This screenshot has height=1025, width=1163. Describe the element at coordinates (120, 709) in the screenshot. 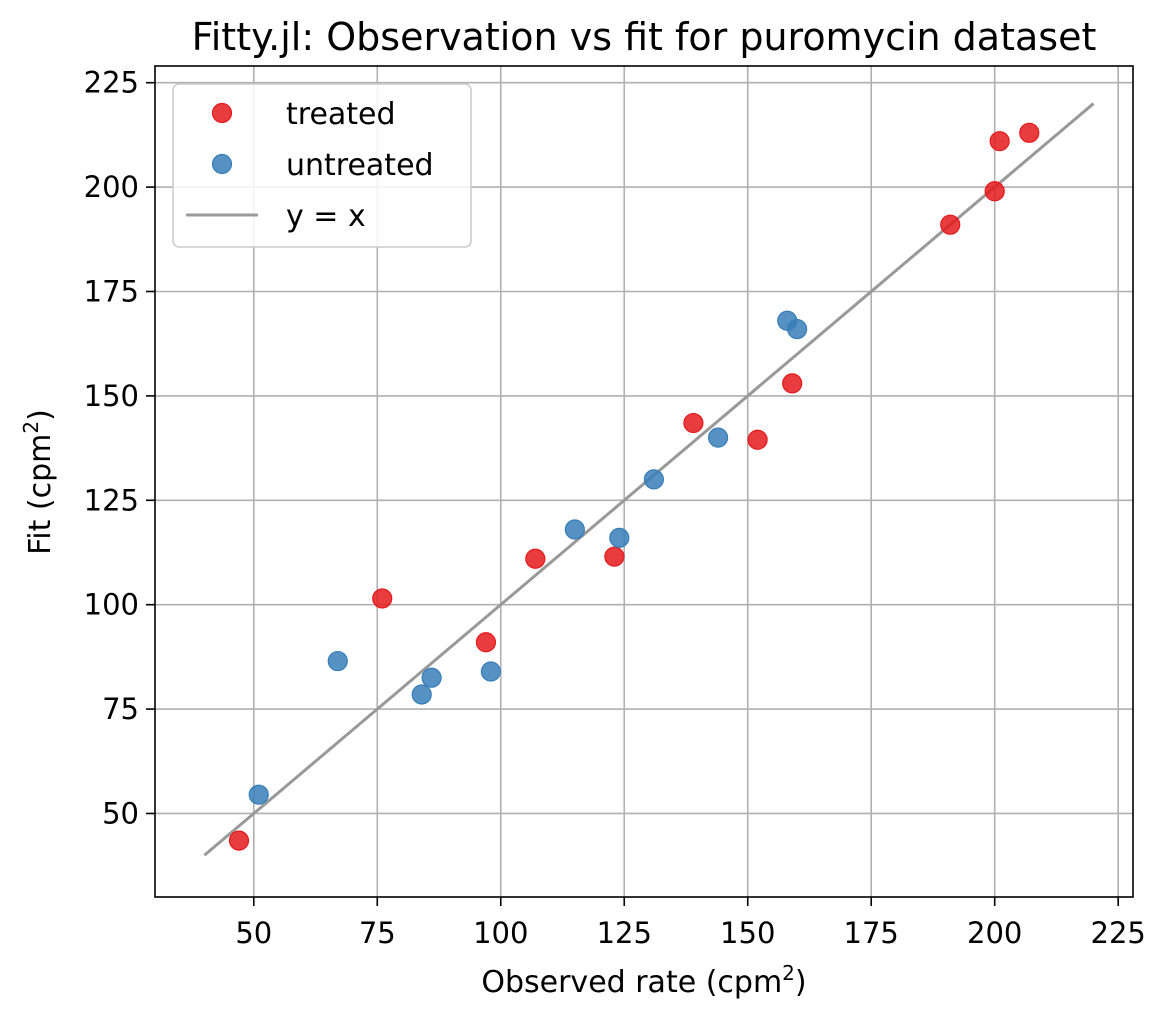

I see `y-tick-label: 75` at that location.